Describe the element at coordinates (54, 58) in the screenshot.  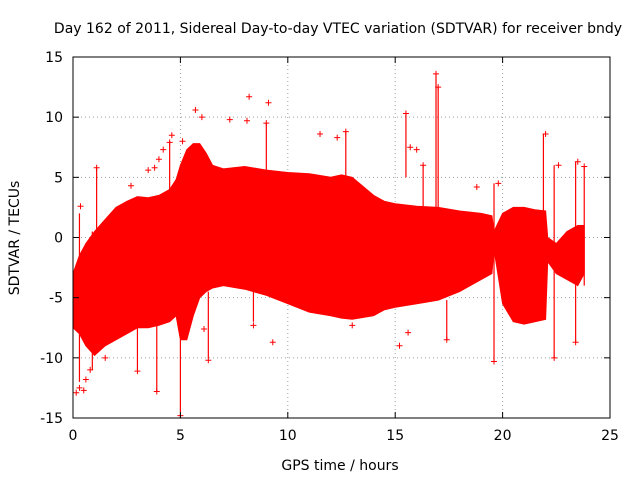
I see `y-tick-label: 15` at that location.